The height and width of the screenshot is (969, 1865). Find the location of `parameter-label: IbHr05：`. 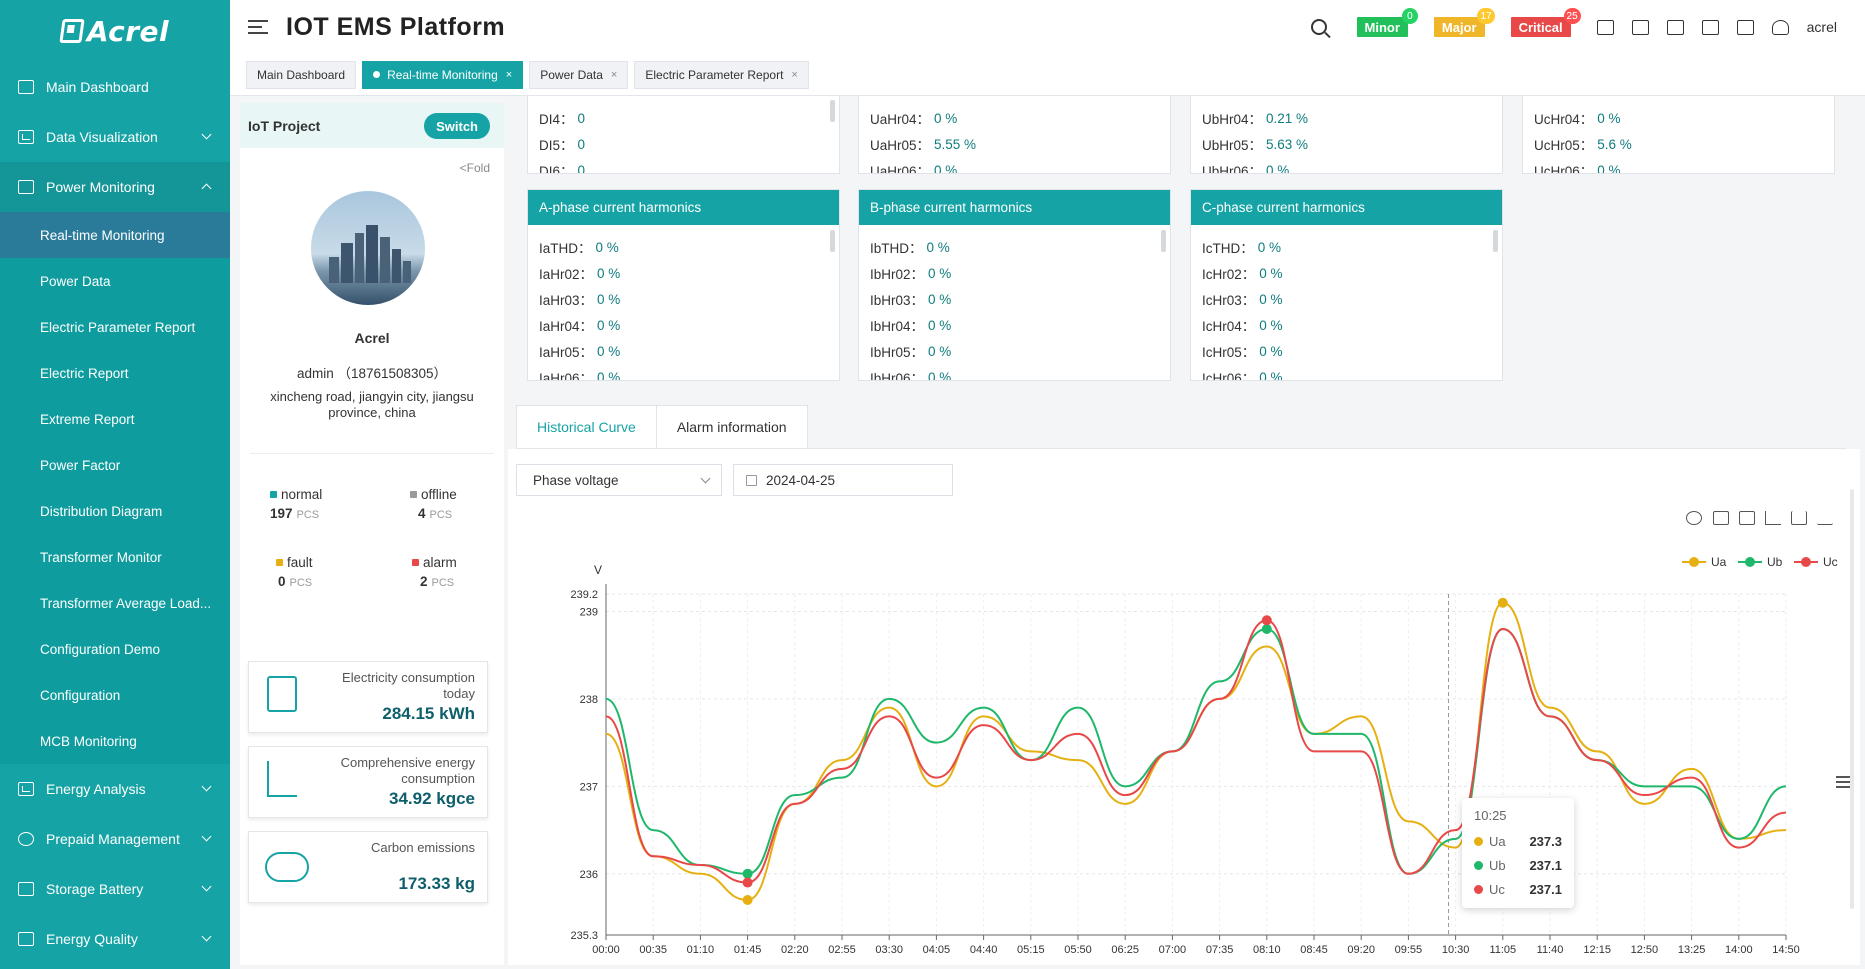

parameter-label: IbHr05： is located at coordinates (897, 352).